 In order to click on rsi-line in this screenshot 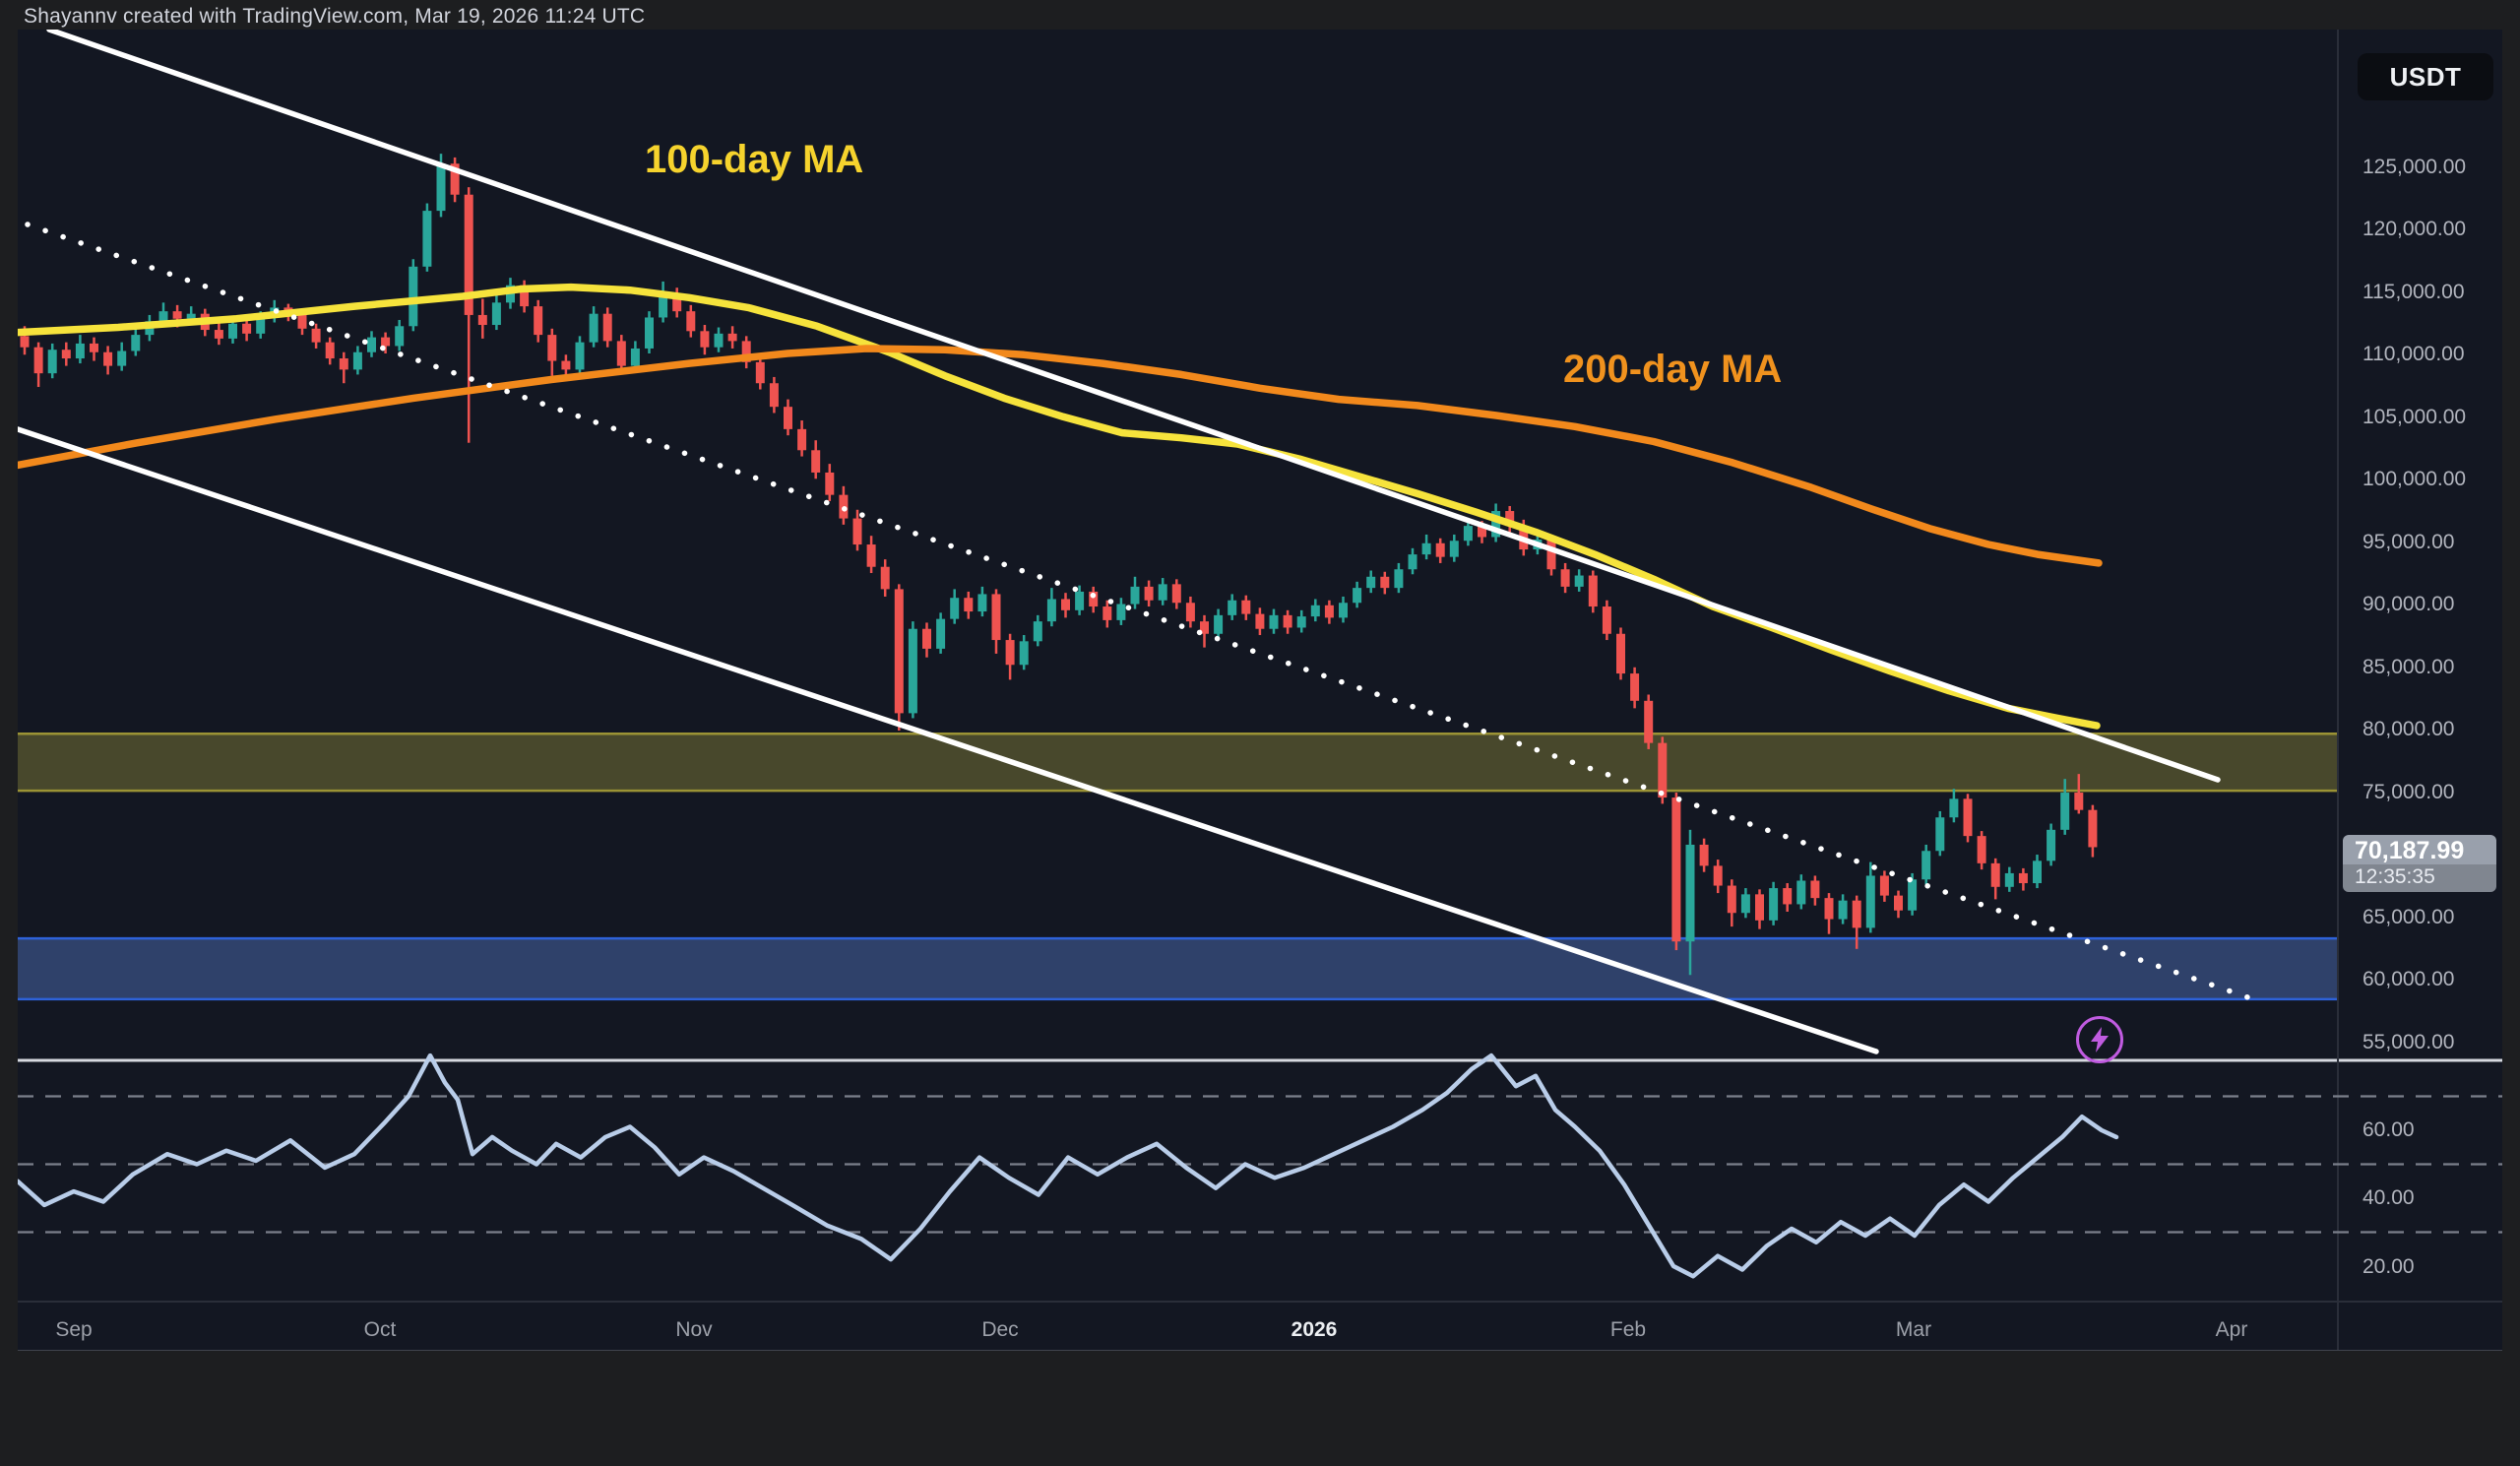, I will do `click(1068, 1165)`.